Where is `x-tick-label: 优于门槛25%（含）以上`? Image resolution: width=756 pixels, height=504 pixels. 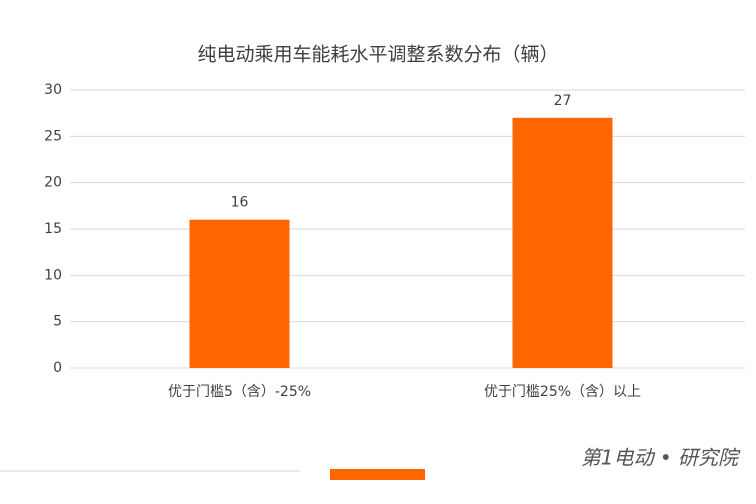 x-tick-label: 优于门槛25%（含）以上 is located at coordinates (562, 392).